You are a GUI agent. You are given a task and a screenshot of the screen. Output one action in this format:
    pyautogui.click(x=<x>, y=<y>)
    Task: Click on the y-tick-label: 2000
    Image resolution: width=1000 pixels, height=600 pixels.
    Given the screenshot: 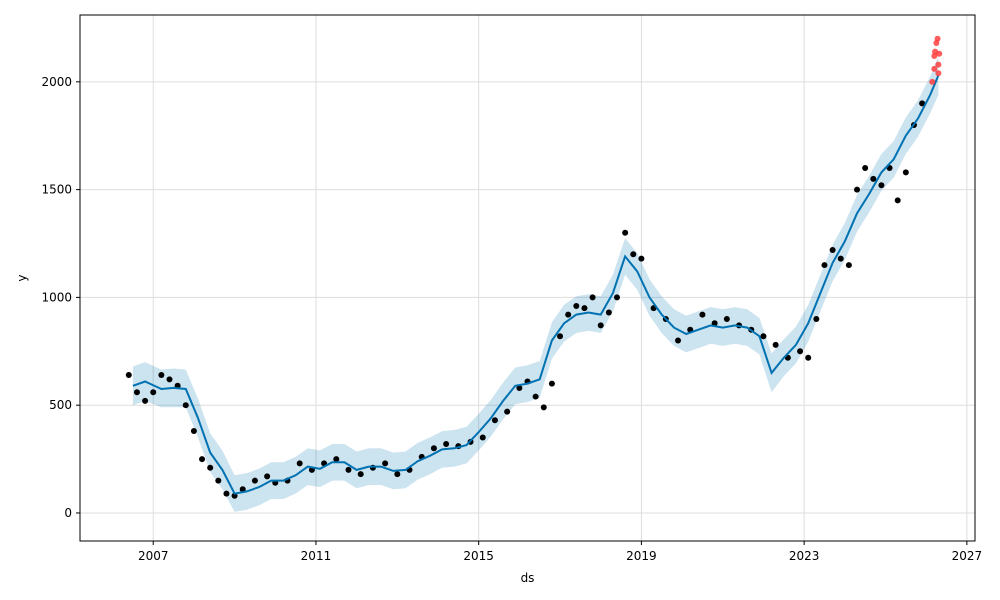 What is the action you would take?
    pyautogui.click(x=56, y=82)
    